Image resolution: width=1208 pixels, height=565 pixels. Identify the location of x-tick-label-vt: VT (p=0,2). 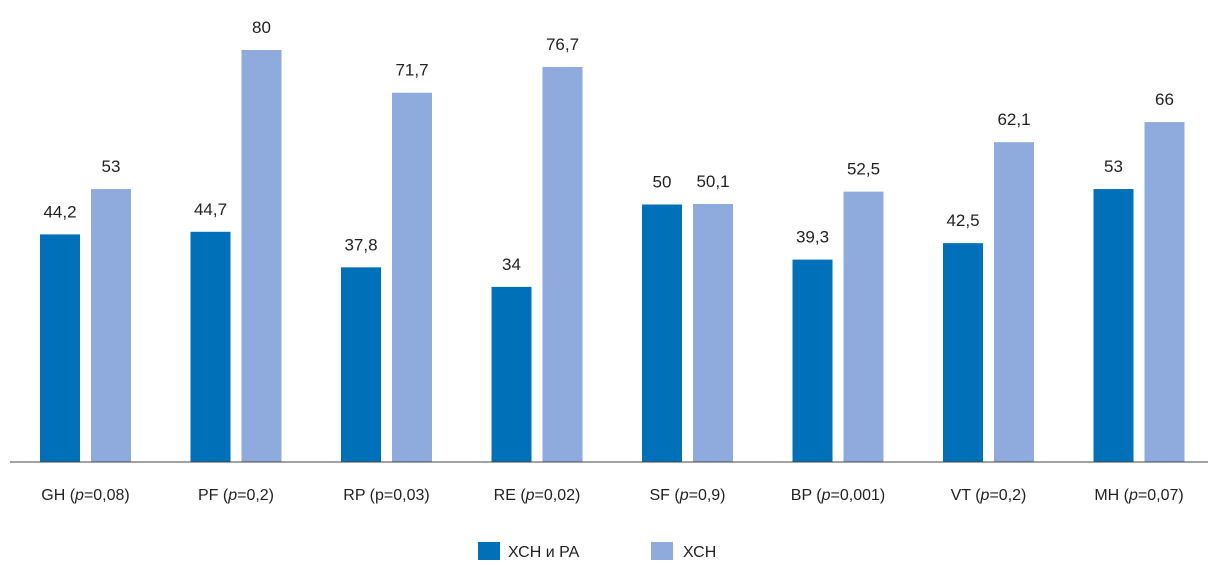
(989, 495).